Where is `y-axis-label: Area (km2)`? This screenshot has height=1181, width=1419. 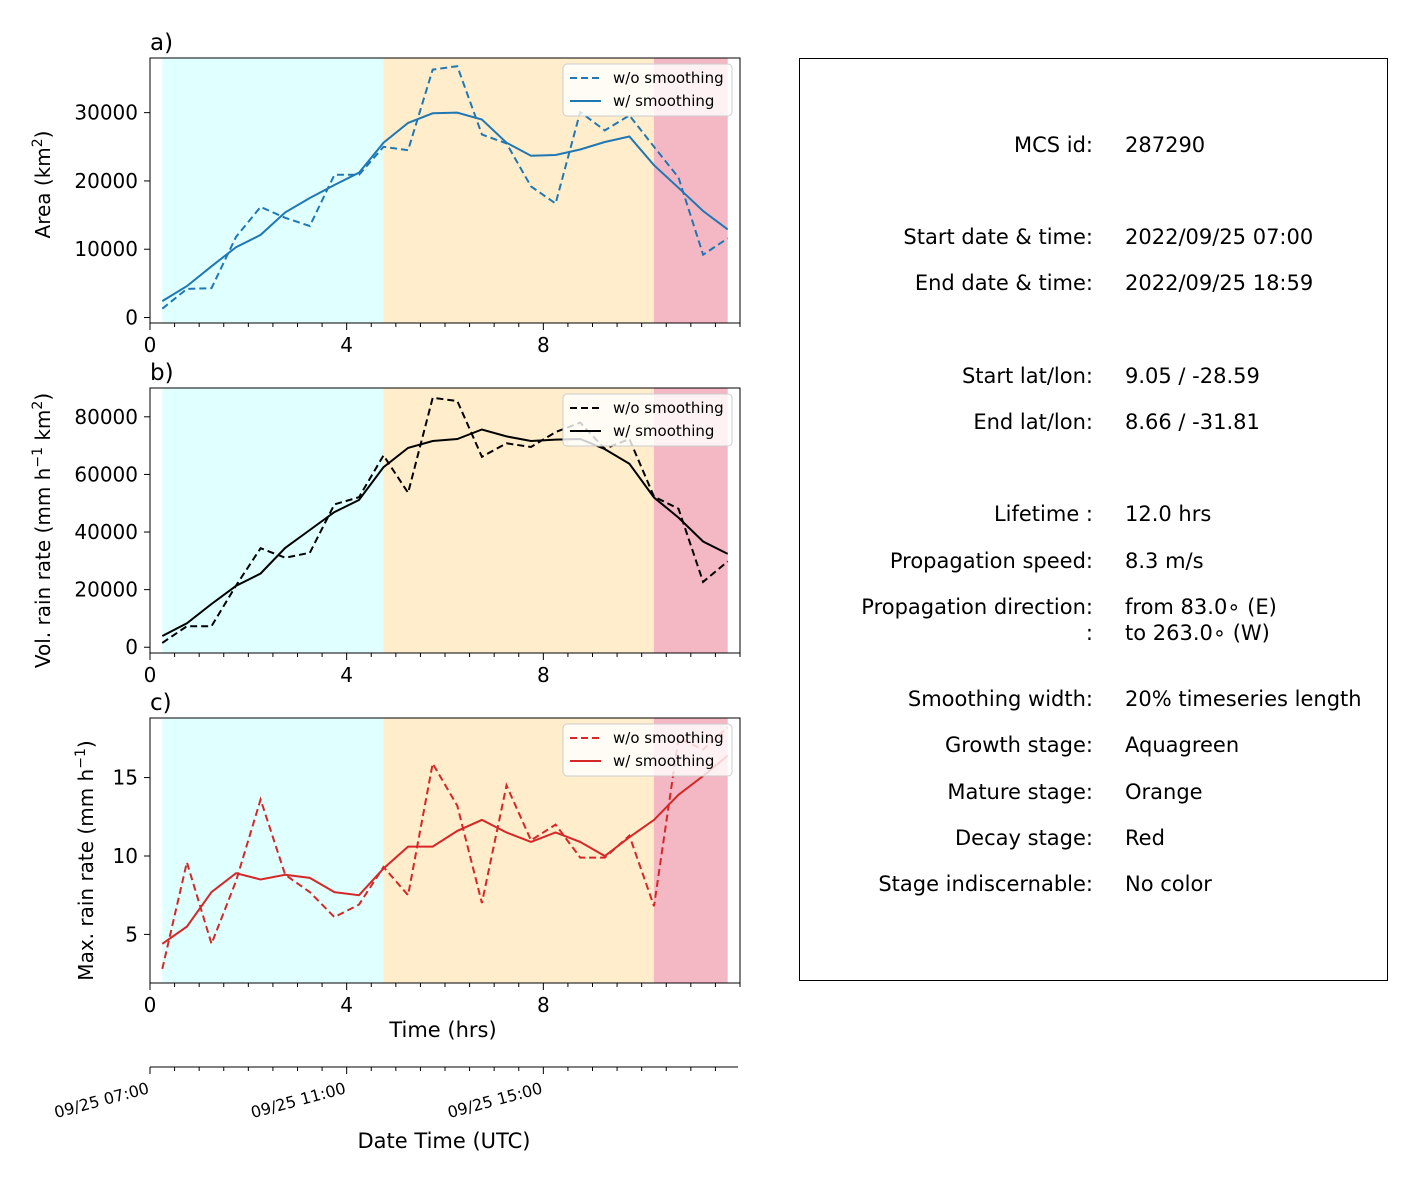
y-axis-label: Area (km2) is located at coordinates (42, 185).